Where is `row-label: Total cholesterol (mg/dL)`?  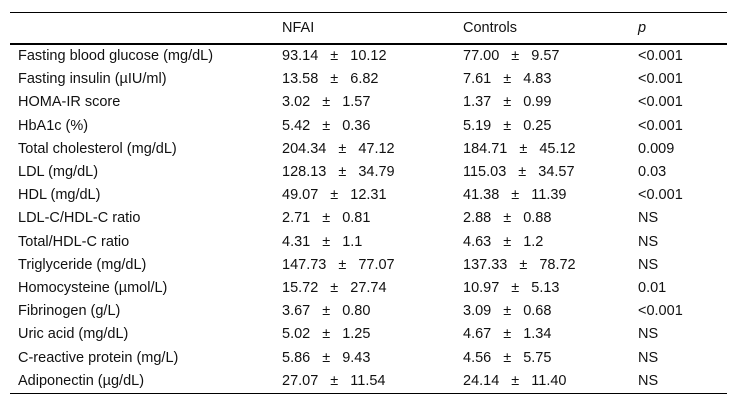
row-label: Total cholesterol (mg/dL) is located at coordinates (97, 148).